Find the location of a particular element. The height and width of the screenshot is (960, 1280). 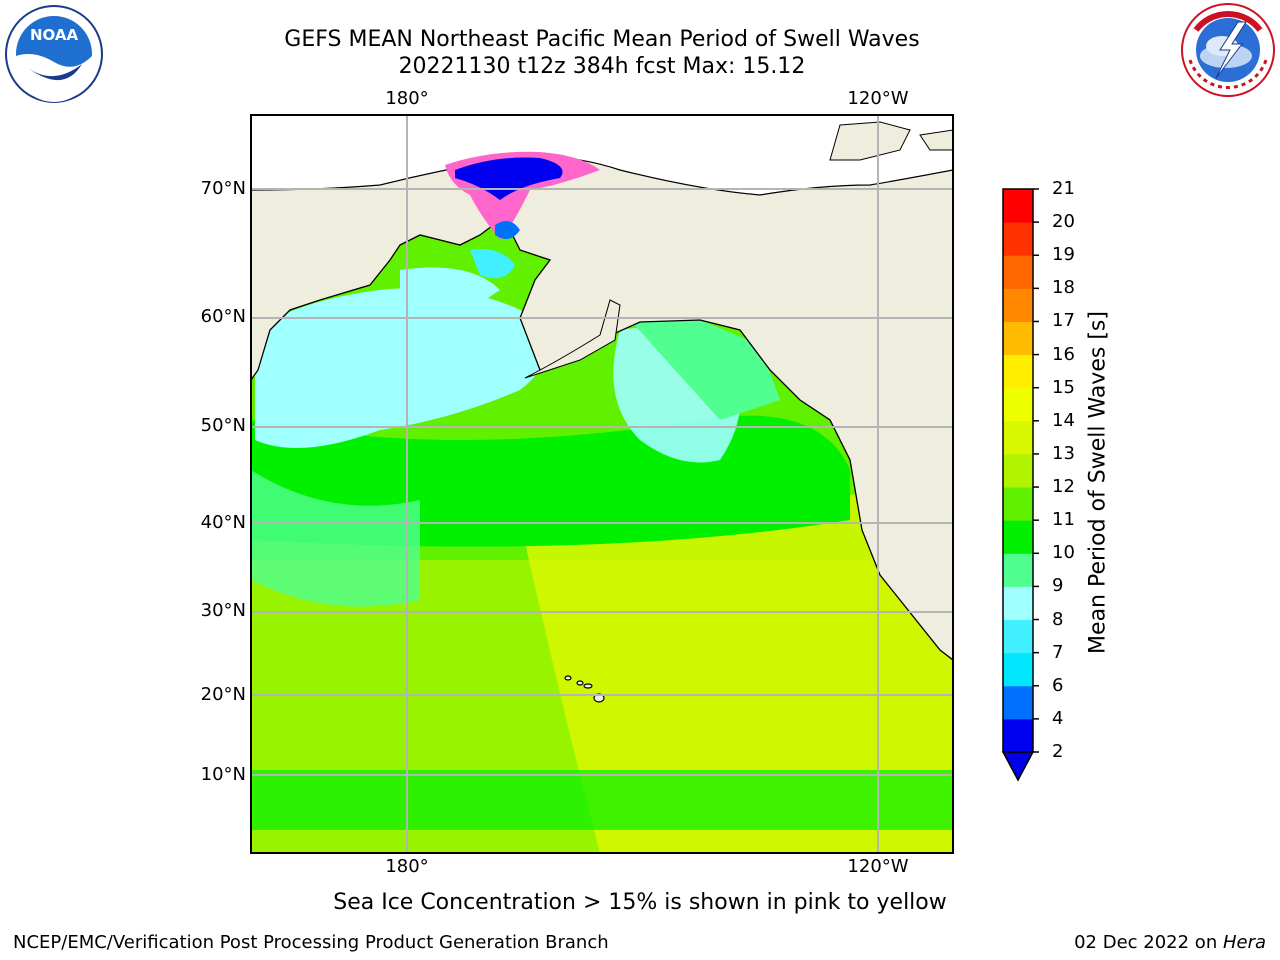

lat-label-50n: 50°N is located at coordinates (223, 425).